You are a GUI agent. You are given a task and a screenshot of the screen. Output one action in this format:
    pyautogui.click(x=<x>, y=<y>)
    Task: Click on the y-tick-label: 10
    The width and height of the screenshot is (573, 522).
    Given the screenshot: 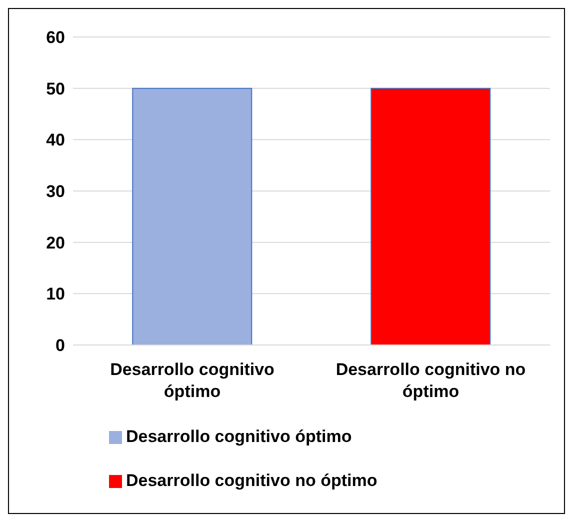 What is the action you would take?
    pyautogui.click(x=55, y=294)
    